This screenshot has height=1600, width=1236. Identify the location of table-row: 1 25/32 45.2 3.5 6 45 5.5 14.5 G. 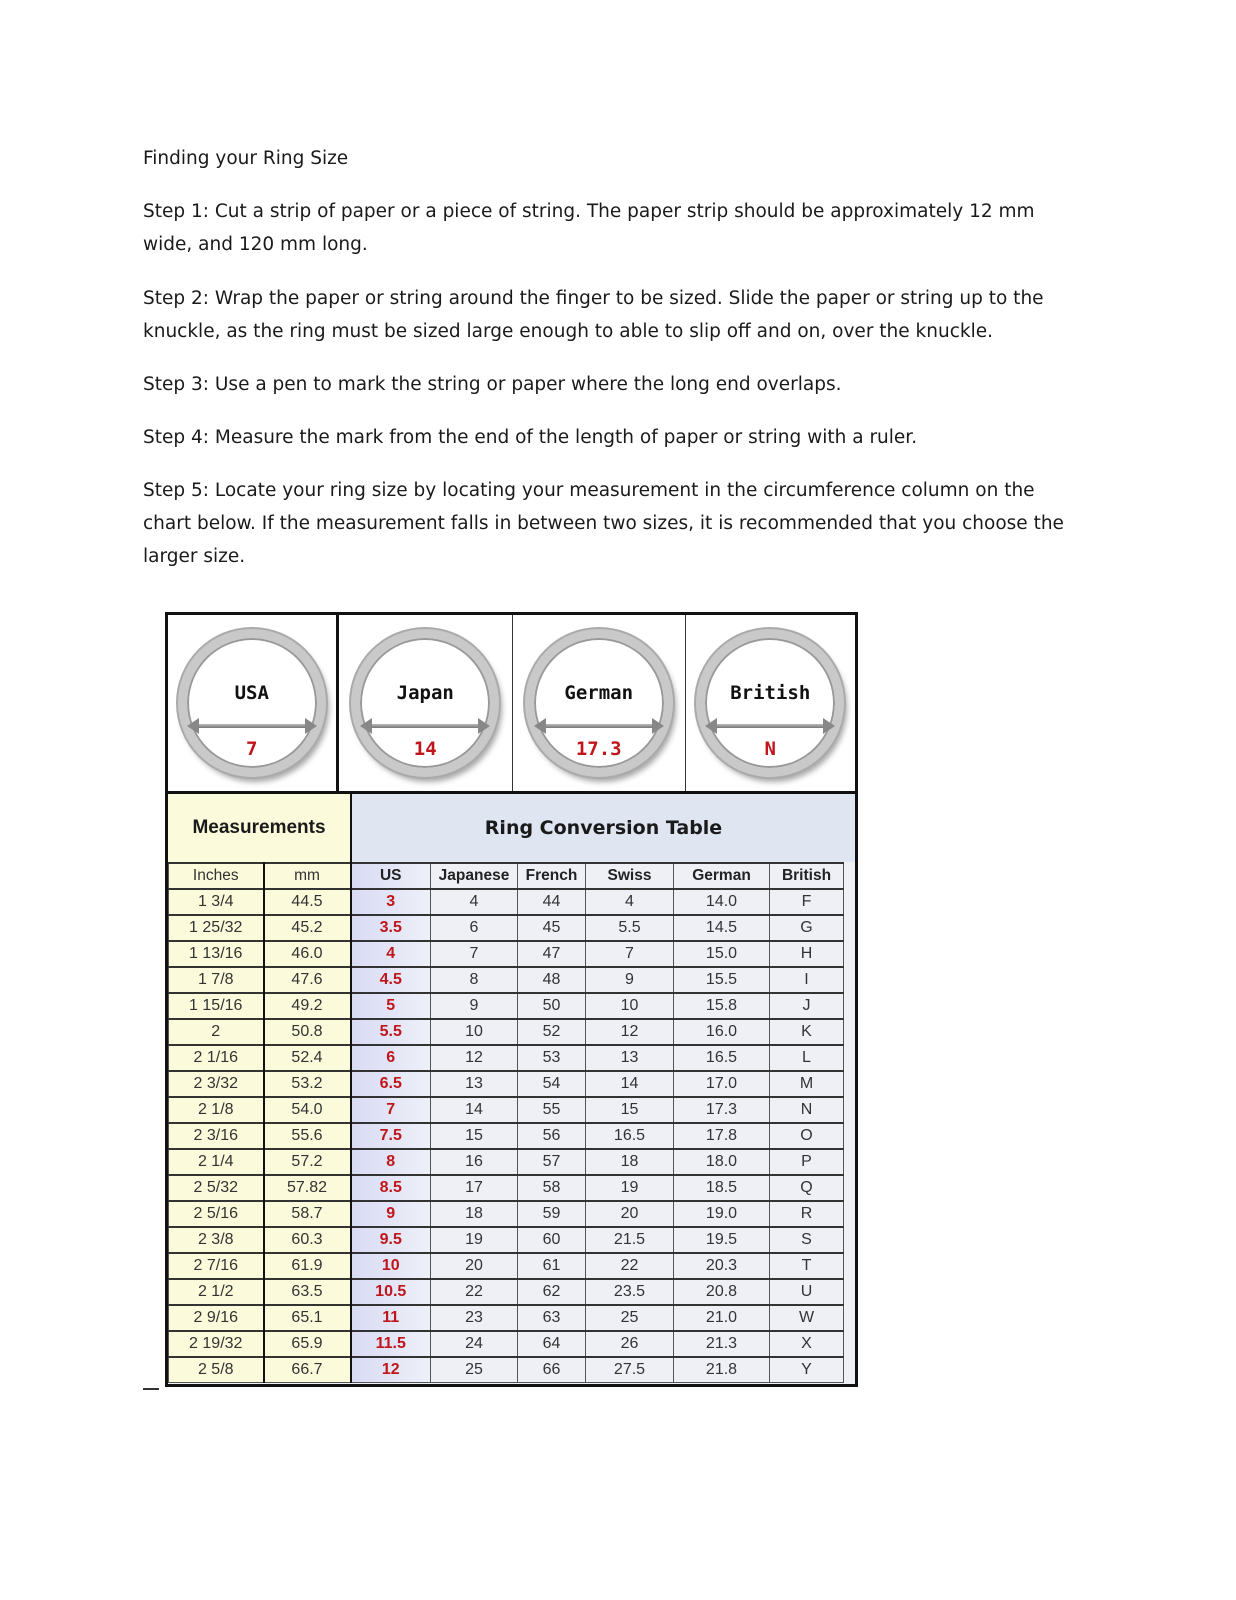
(506, 928).